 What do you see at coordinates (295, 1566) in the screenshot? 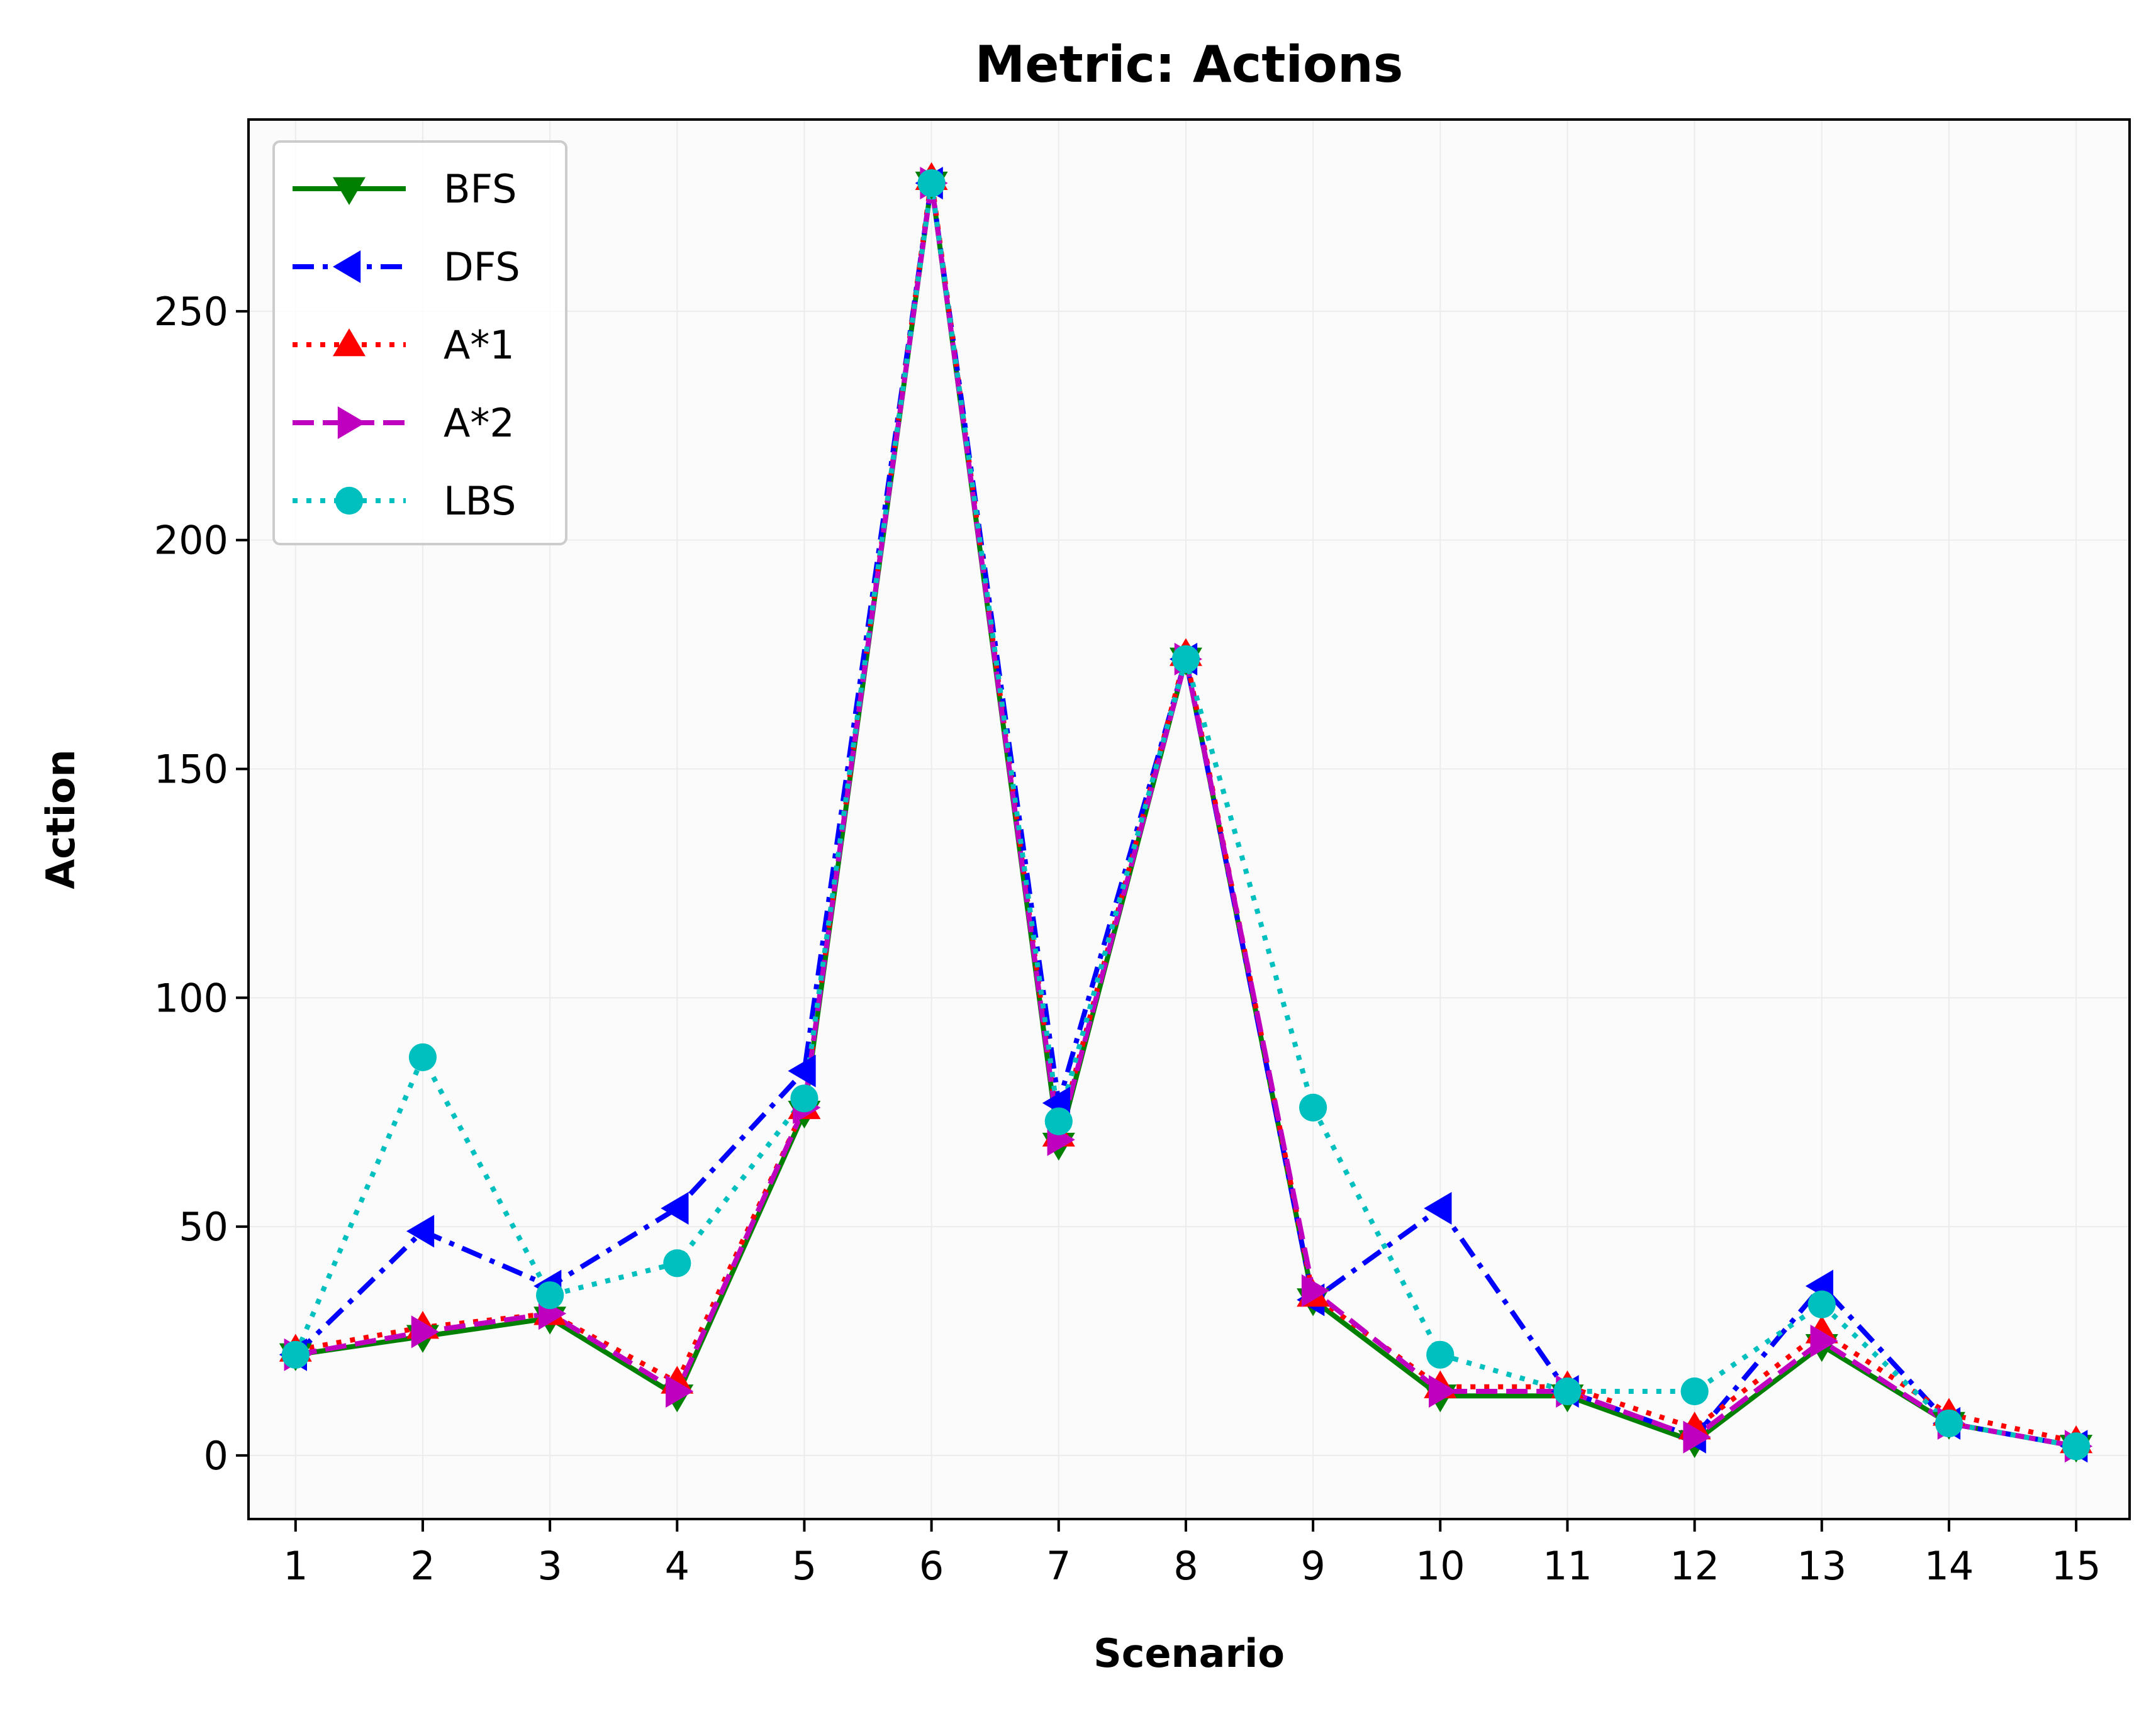
I see `x-tick-label: 1` at bounding box center [295, 1566].